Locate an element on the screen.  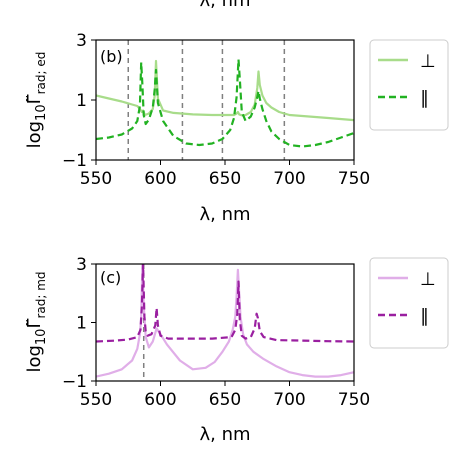
panel-c-y-tick-label-1: 1 is located at coordinates (81, 324).